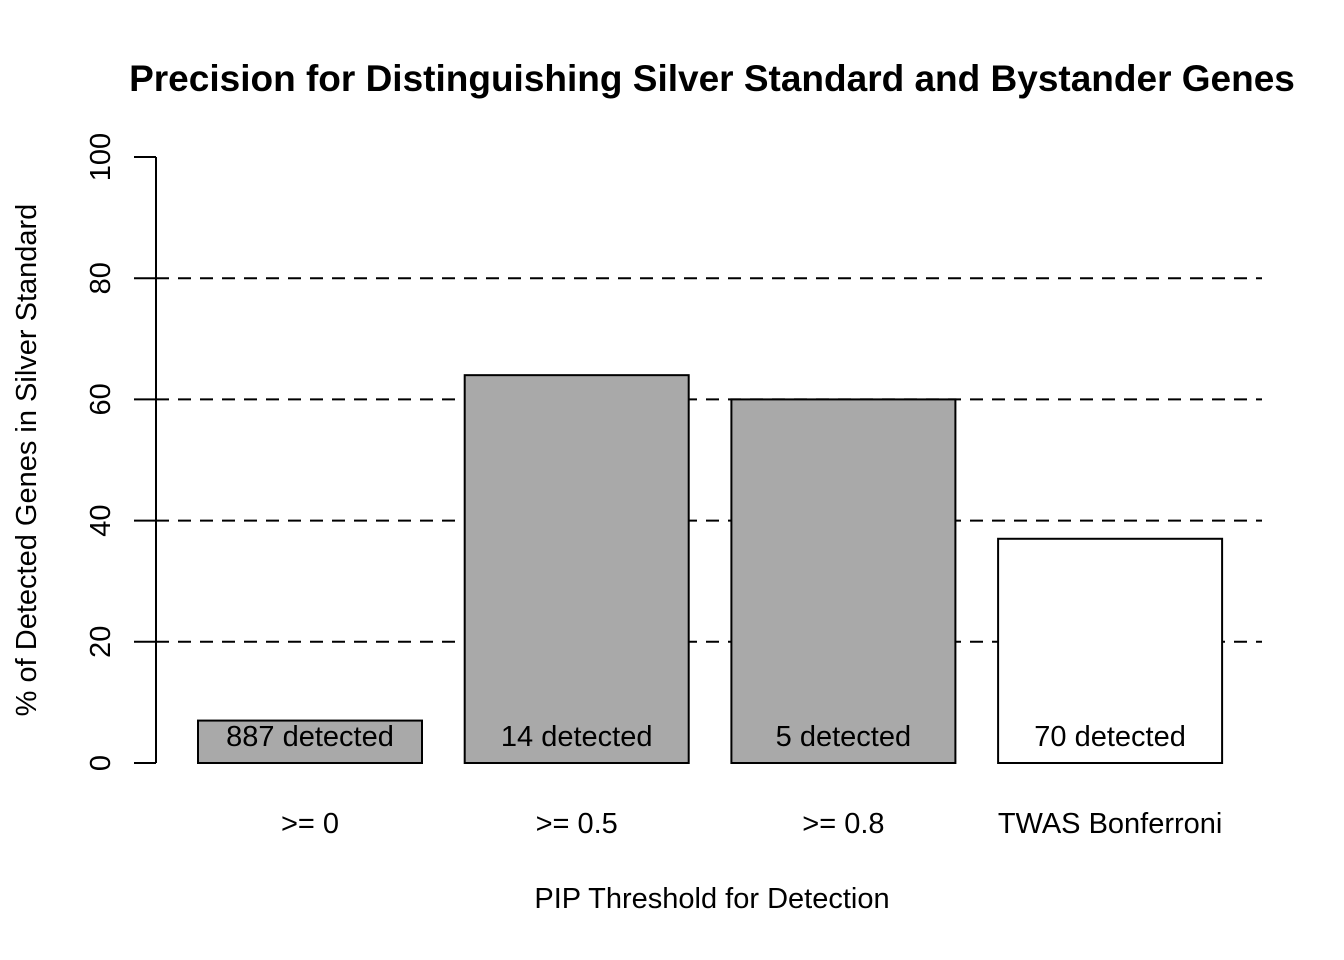 Image resolution: width=1344 pixels, height=960 pixels. What do you see at coordinates (843, 824) in the screenshot?
I see `x-category-label-2: >= 0.8` at bounding box center [843, 824].